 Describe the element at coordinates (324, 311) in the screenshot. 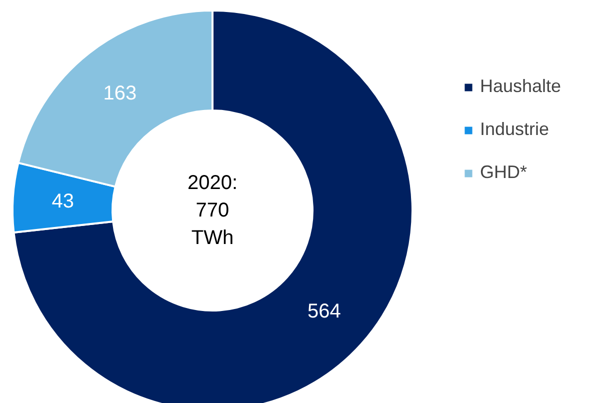

I see `data-label: 564` at that location.